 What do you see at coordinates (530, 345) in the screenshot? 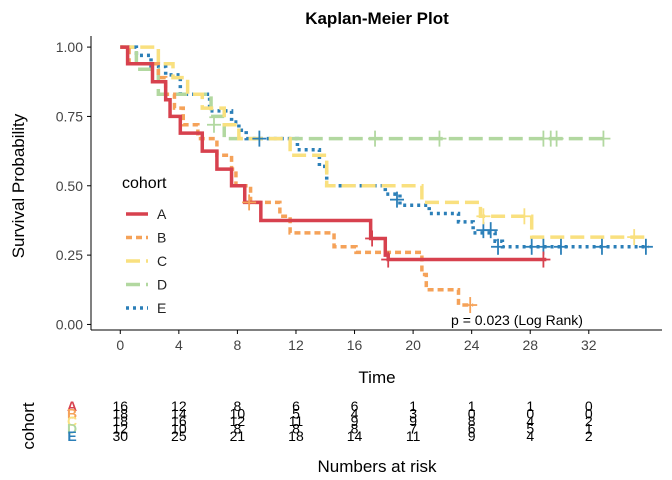
I see `x-tick-label: 28` at bounding box center [530, 345].